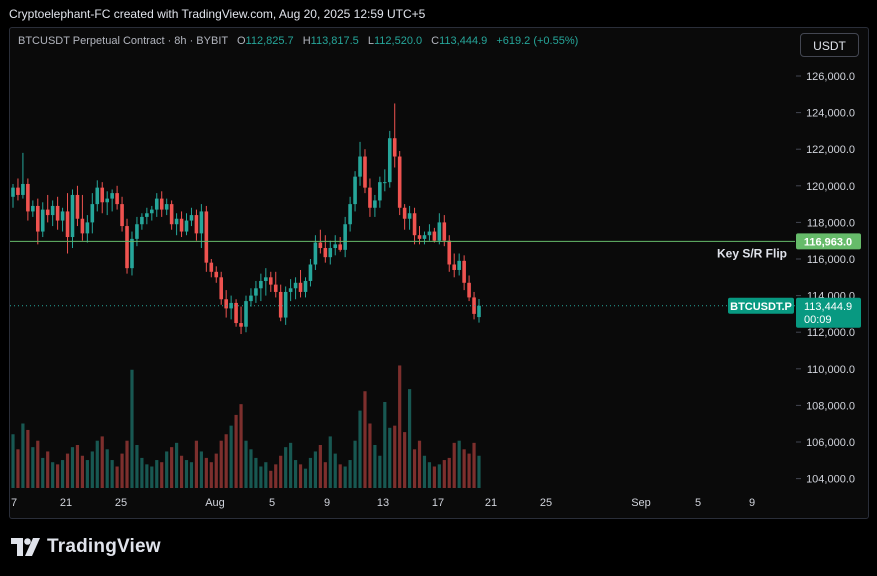  What do you see at coordinates (641, 503) in the screenshot?
I see `x-tick-label: Sep` at bounding box center [641, 503].